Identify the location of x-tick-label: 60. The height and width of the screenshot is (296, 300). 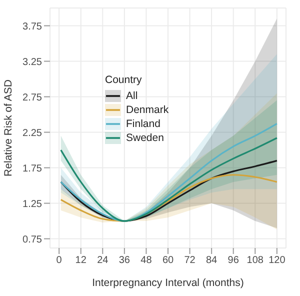
(168, 260).